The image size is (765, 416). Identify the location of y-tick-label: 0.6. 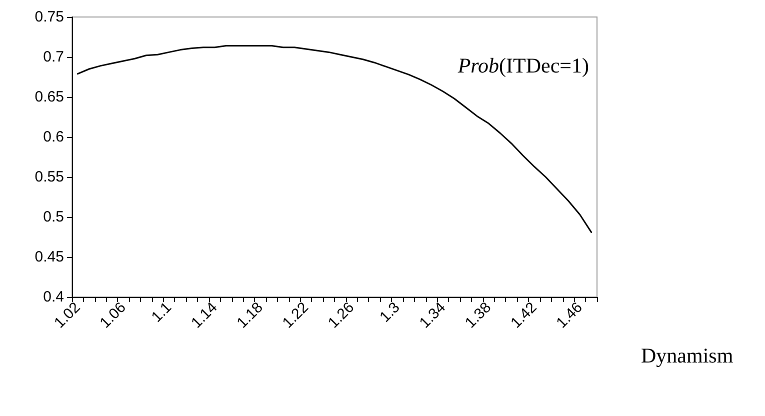
(53, 137).